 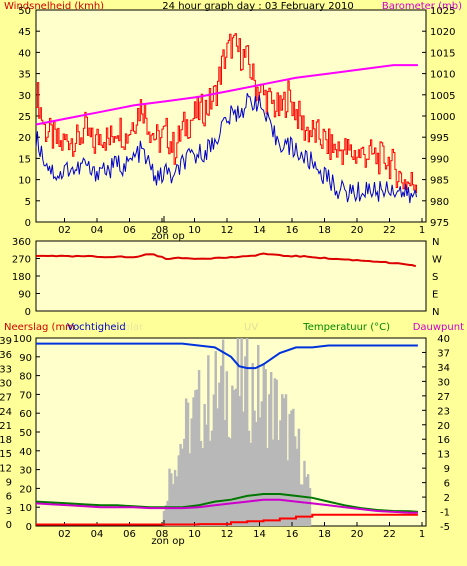 I want to click on temperature-axis-label: 30, so click(x=443, y=382).